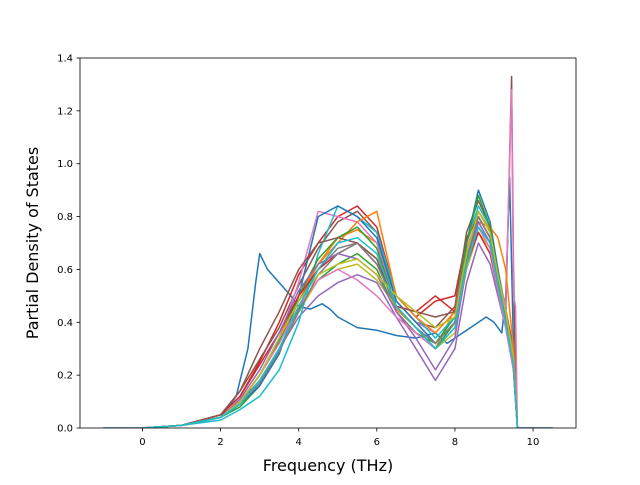 The height and width of the screenshot is (485, 640). What do you see at coordinates (65, 270) in the screenshot?
I see `y-tick-label: 0.6` at bounding box center [65, 270].